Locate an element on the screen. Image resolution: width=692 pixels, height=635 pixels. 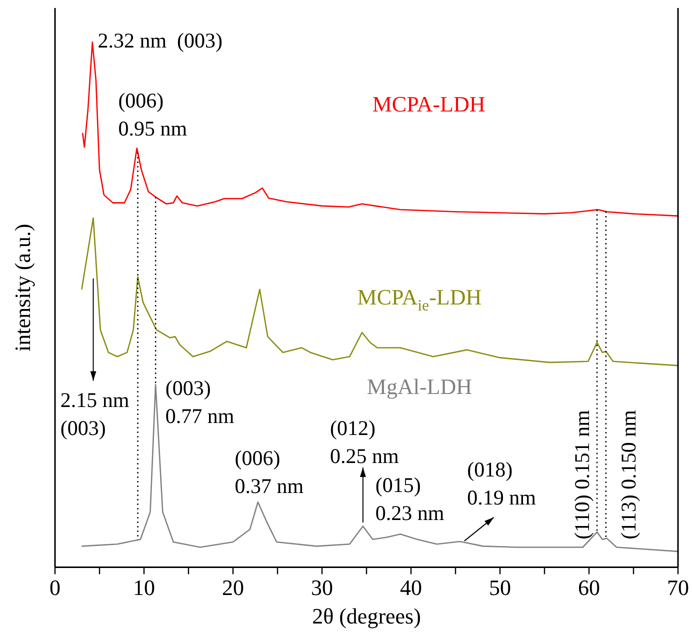
annotation: (006) 0.37 nm is located at coordinates (269, 472).